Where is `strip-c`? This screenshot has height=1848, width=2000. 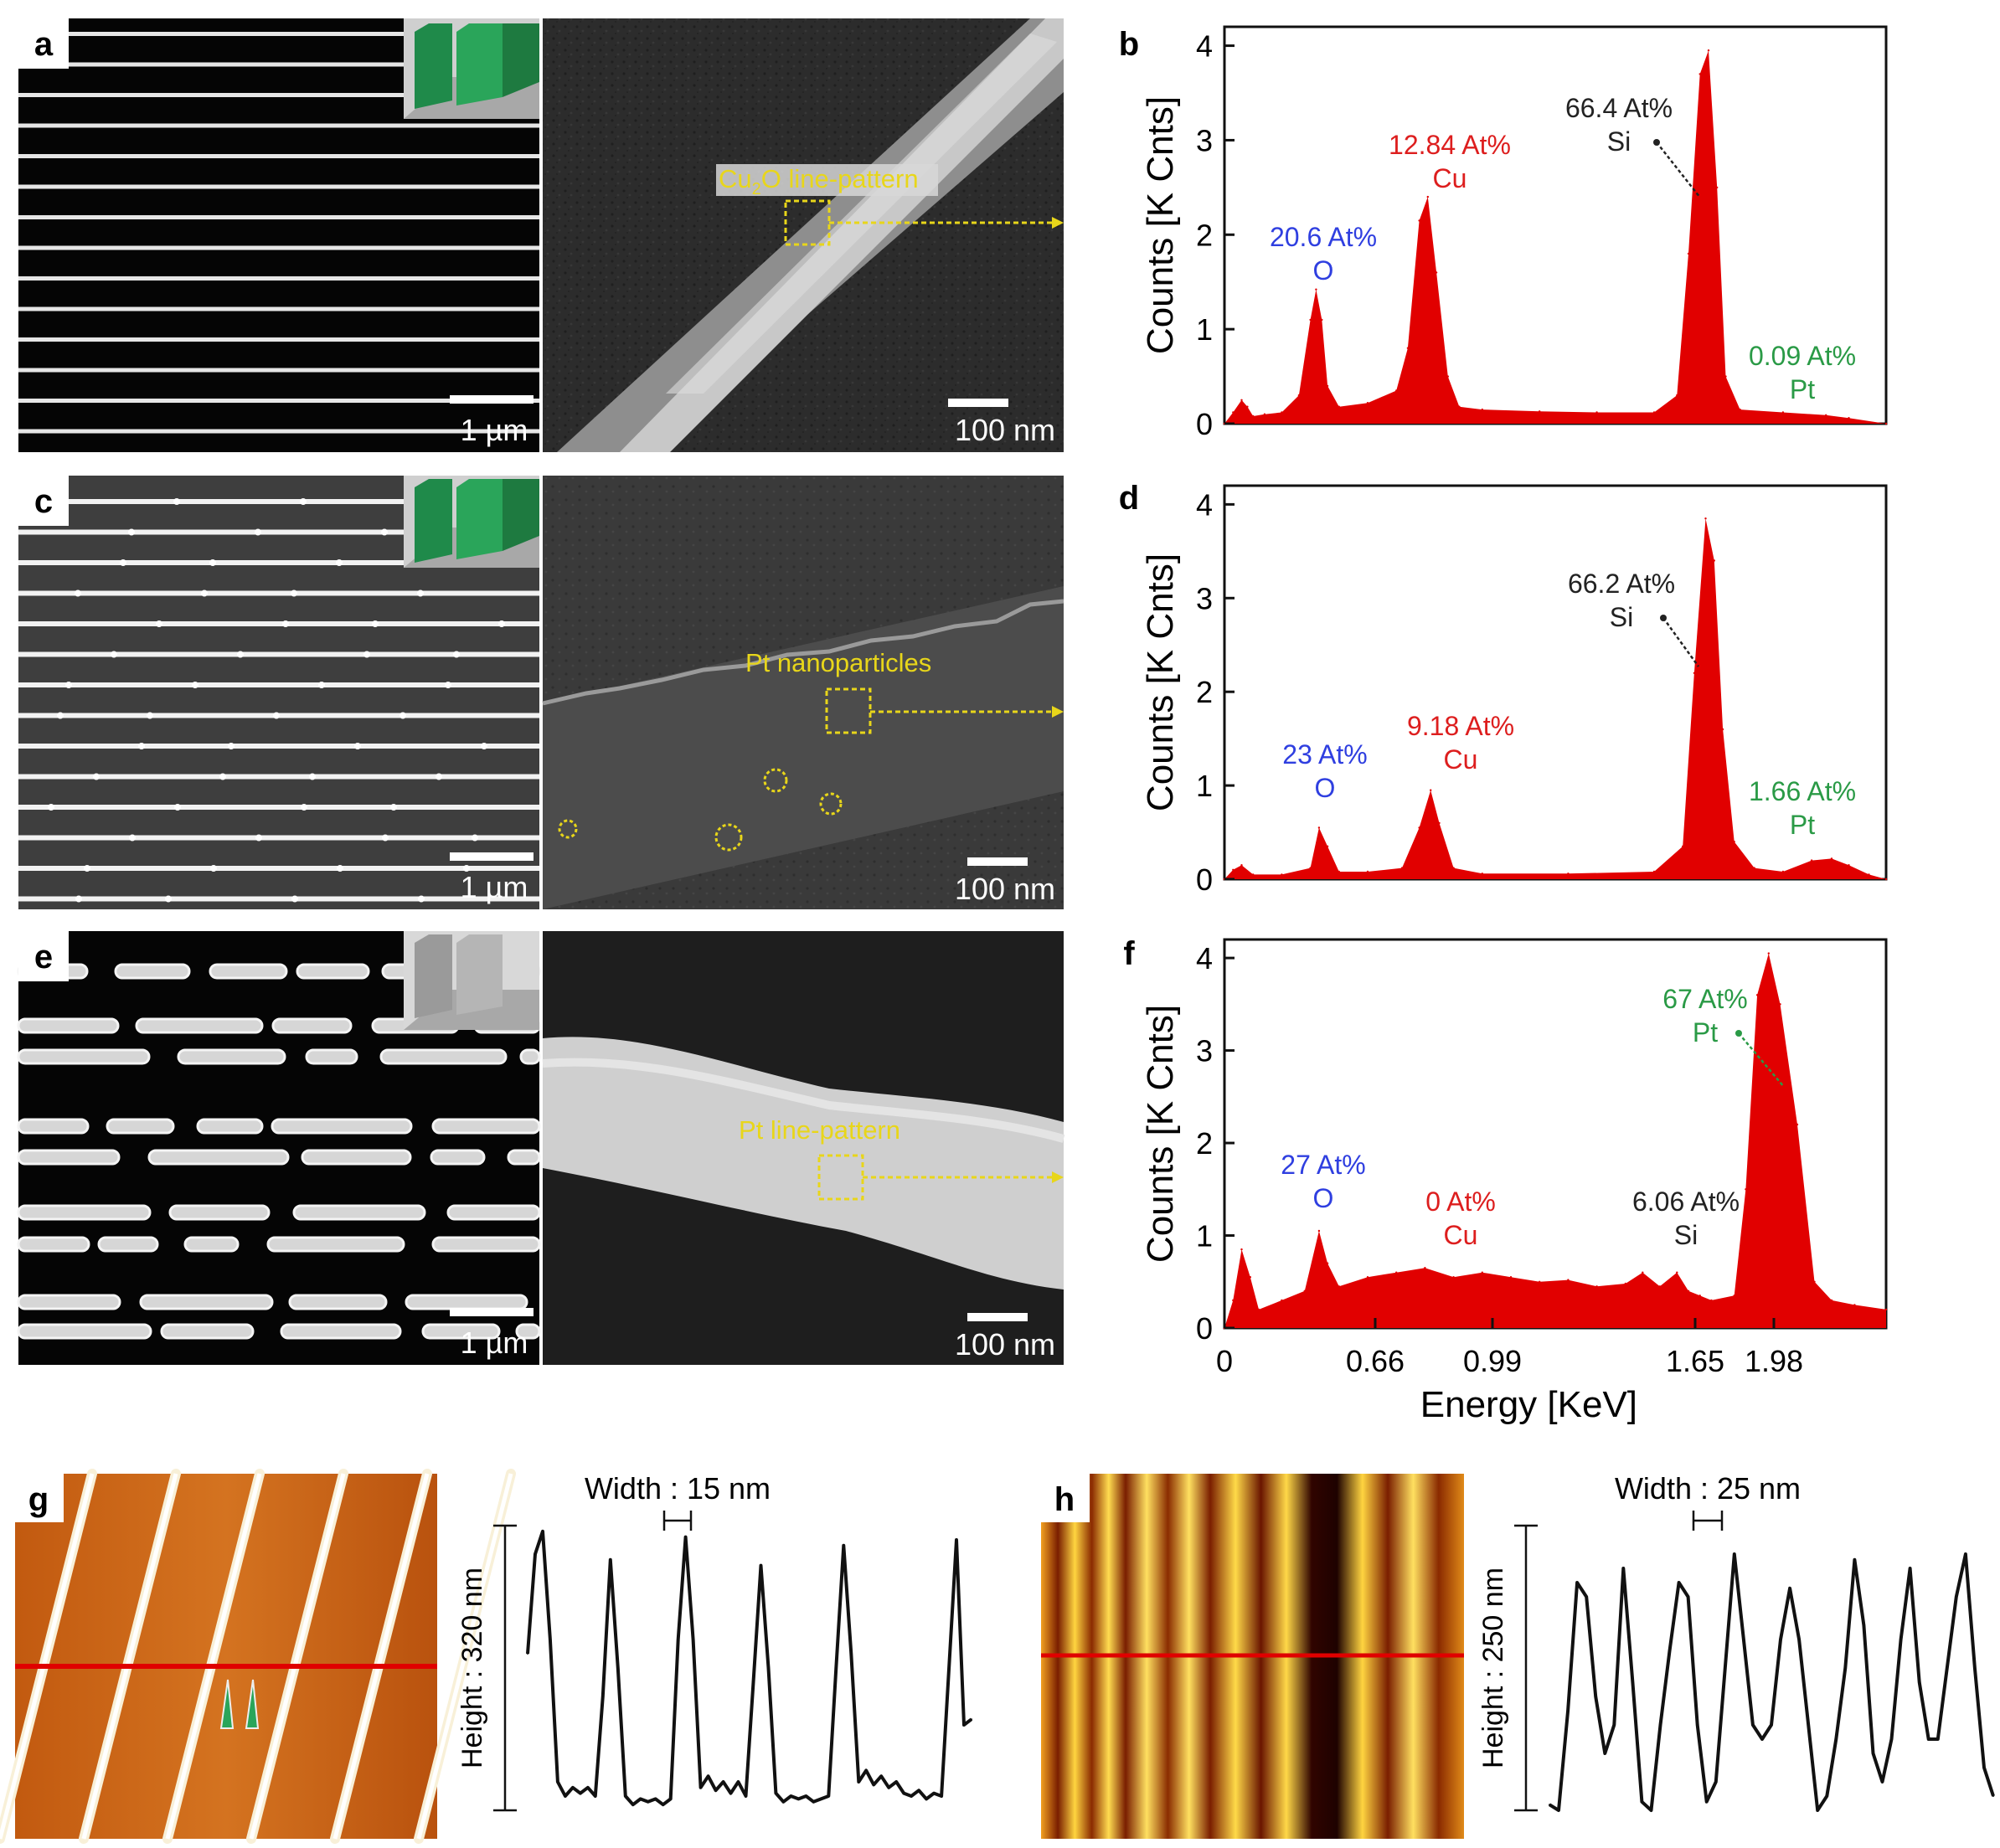
strip-c is located at coordinates (803, 748).